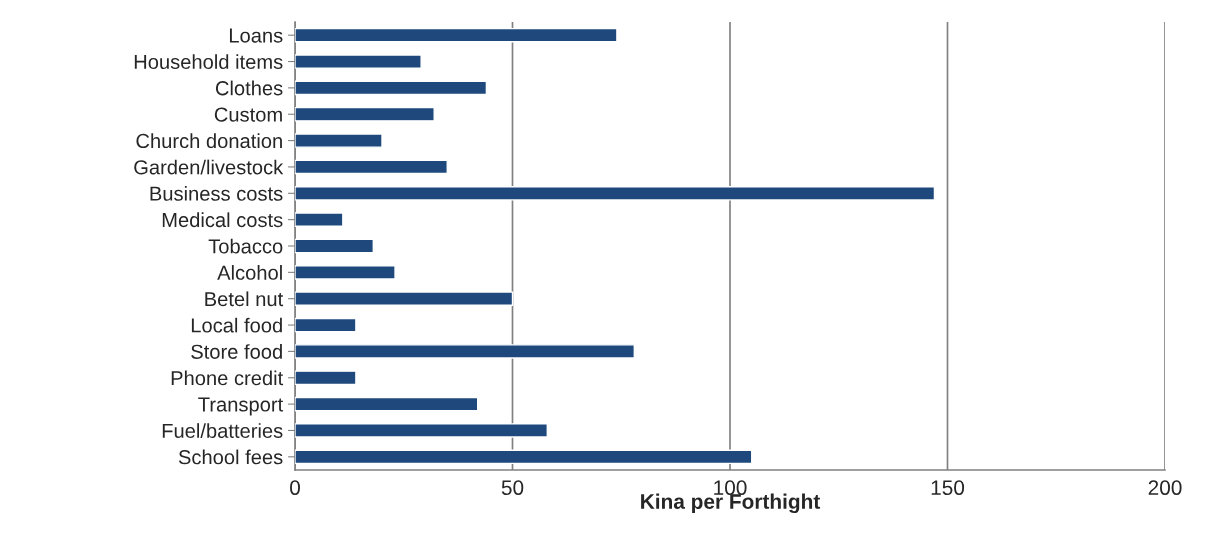 This screenshot has height=537, width=1212. Describe the element at coordinates (244, 299) in the screenshot. I see `y-tick-label: Betel nut` at that location.